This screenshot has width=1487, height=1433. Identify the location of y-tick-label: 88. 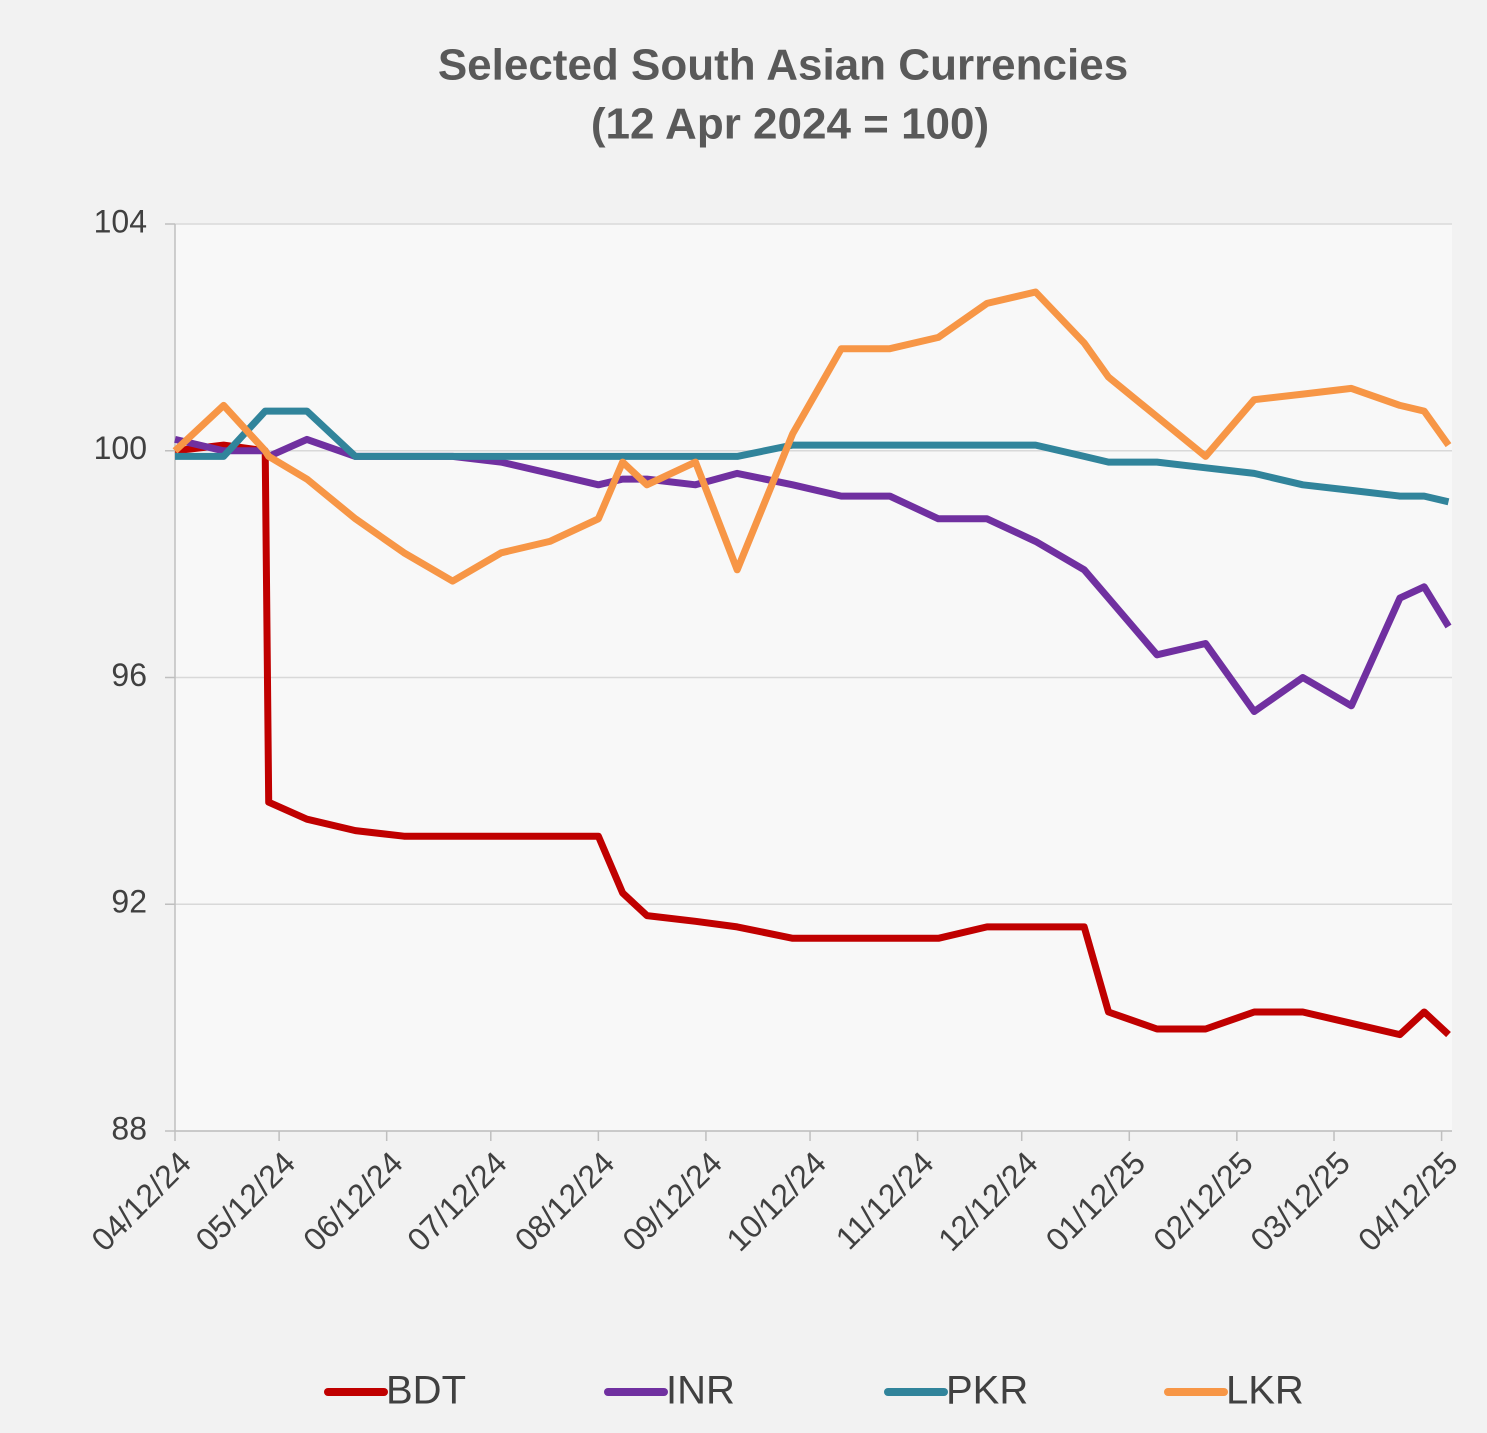
(129, 1128).